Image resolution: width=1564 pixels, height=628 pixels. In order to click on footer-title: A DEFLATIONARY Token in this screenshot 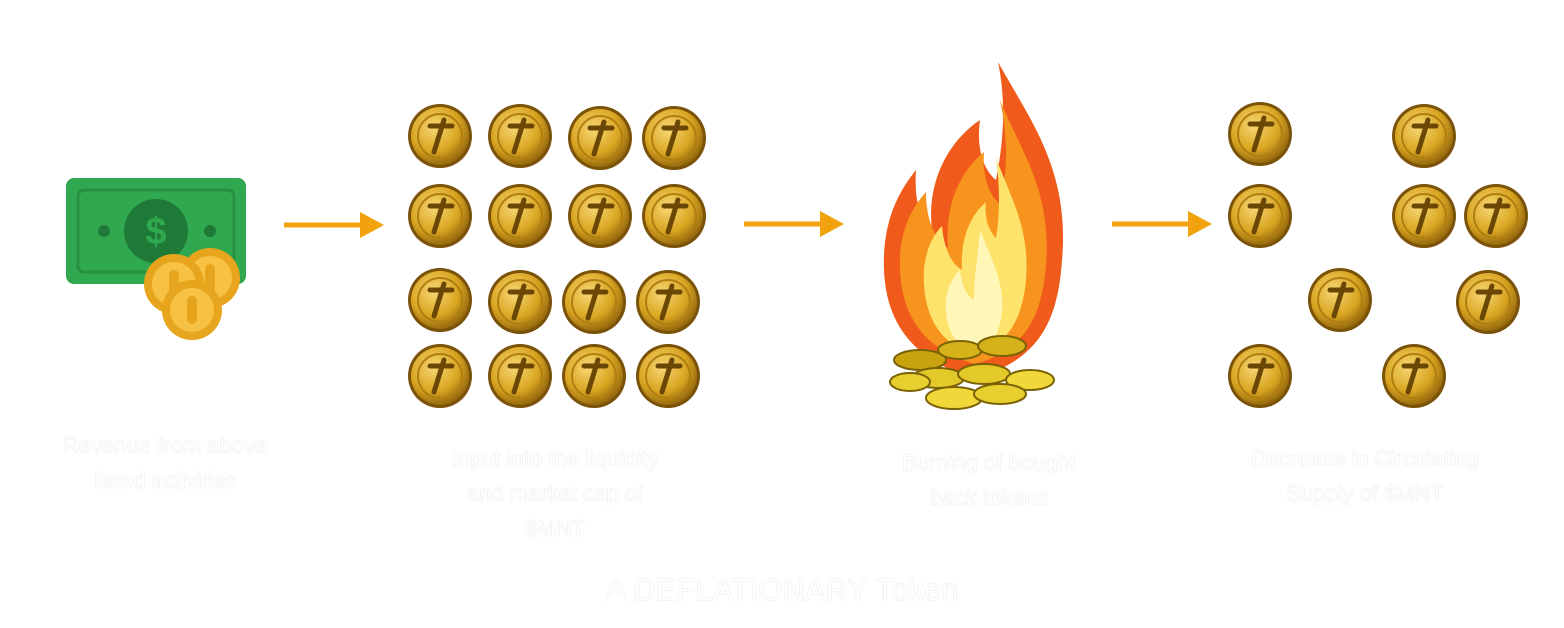, I will do `click(782, 589)`.